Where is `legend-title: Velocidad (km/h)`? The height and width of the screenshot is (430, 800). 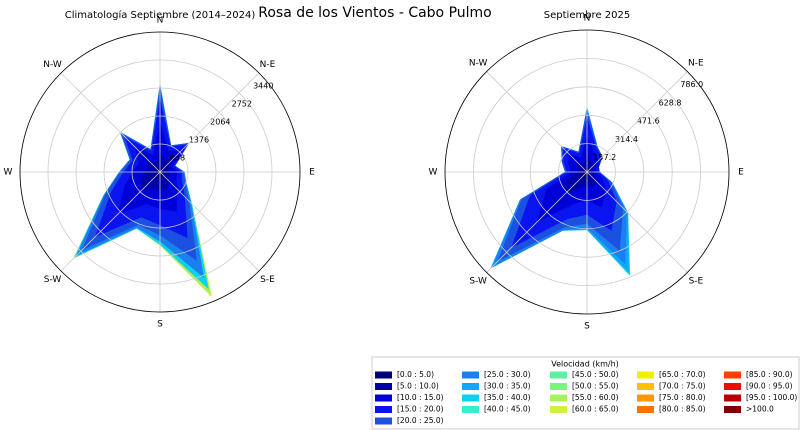
legend-title: Velocidad (km/h) is located at coordinates (585, 364).